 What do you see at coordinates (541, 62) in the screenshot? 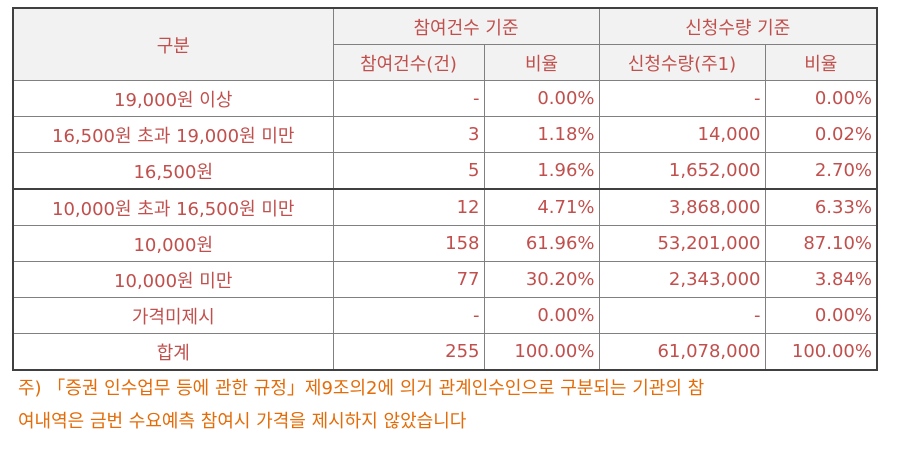
I see `header-count-ratio: 비율` at bounding box center [541, 62].